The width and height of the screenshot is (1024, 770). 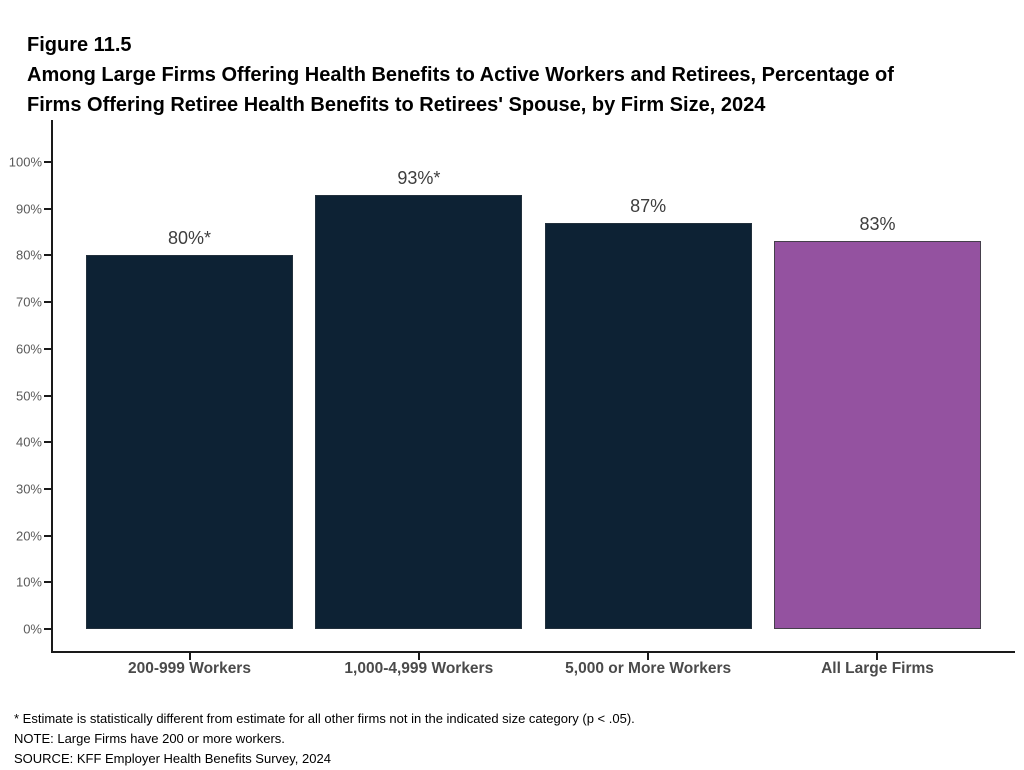 I want to click on y-axis-tick-label: 30%, so click(x=28, y=489).